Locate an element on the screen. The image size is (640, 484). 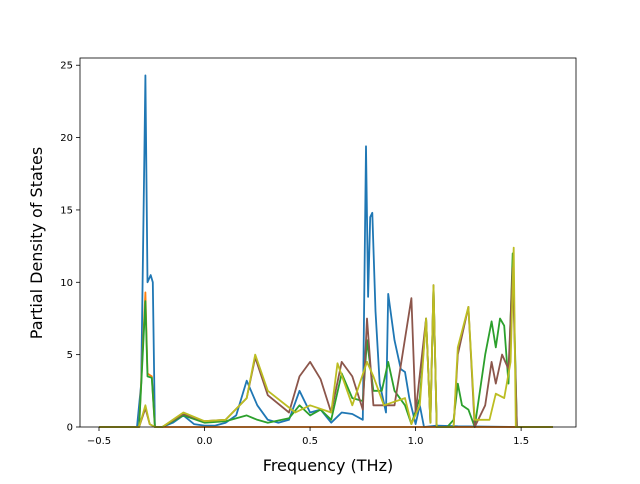
x-axis: −0.5 0.0 0.5 1.0 1.5 is located at coordinates (308, 437).